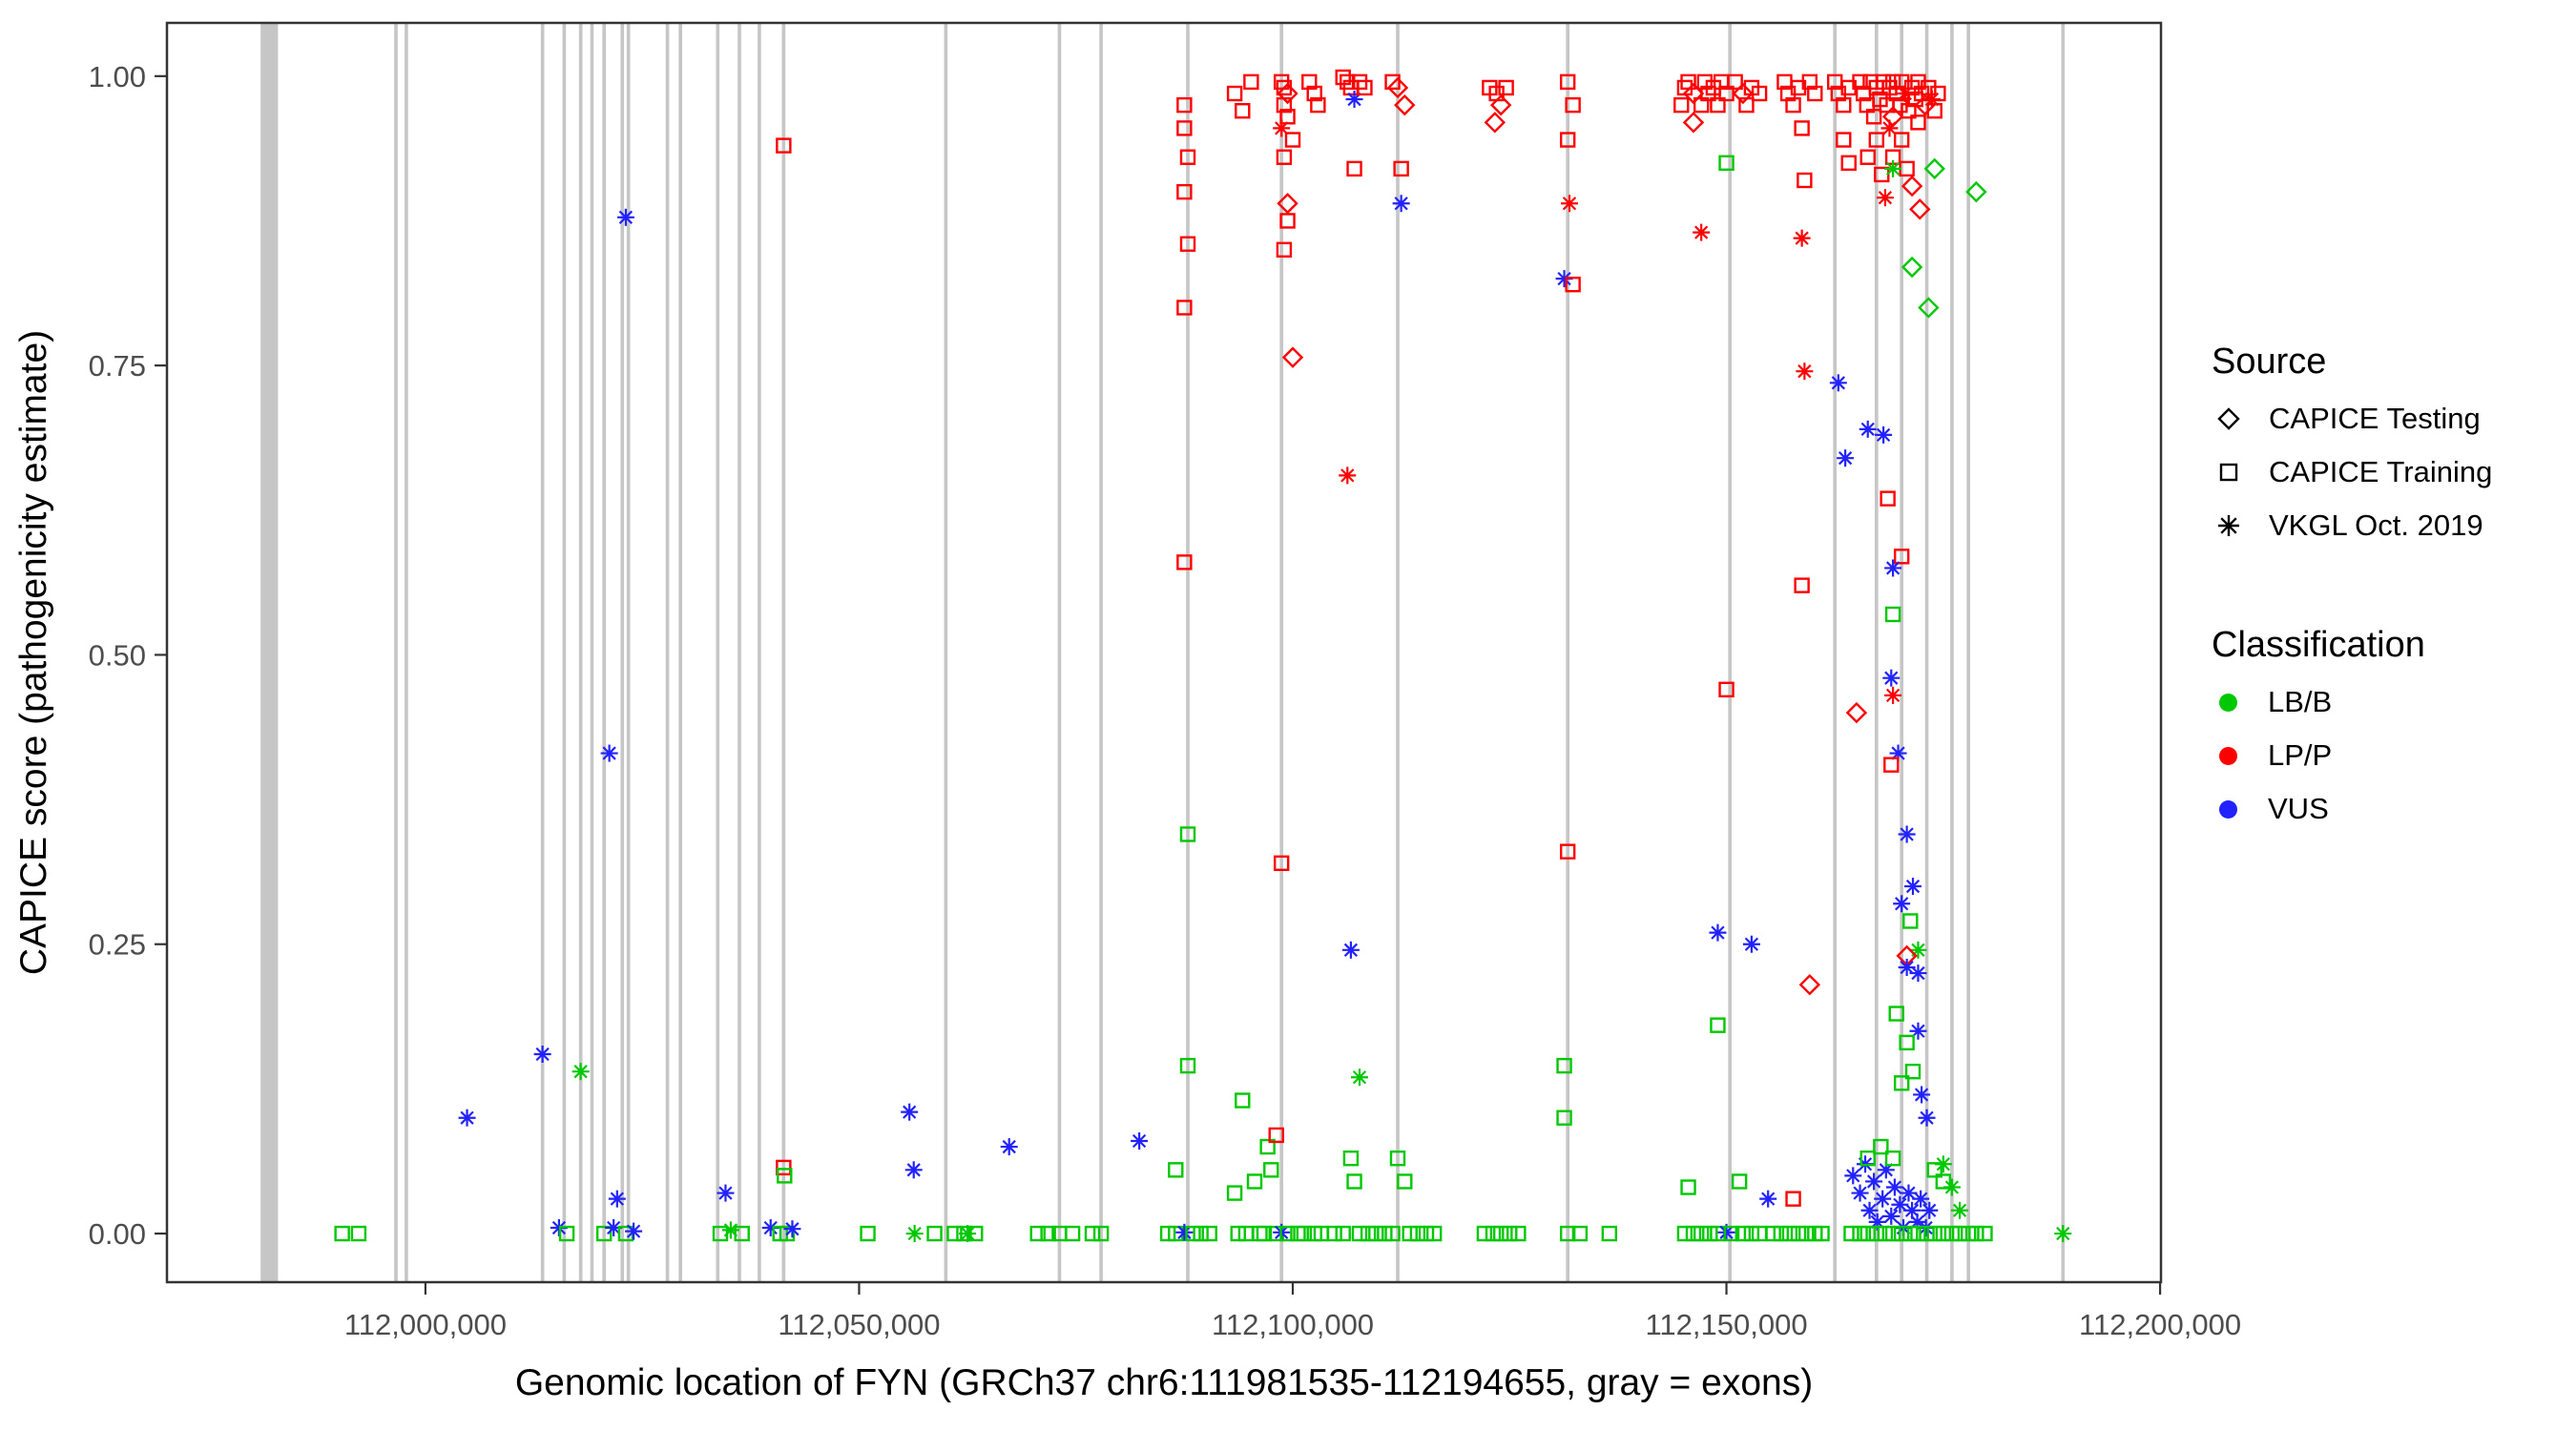  What do you see at coordinates (33, 652) in the screenshot?
I see `y-axis-label: CAPICE score (pathogenicity estimate)` at bounding box center [33, 652].